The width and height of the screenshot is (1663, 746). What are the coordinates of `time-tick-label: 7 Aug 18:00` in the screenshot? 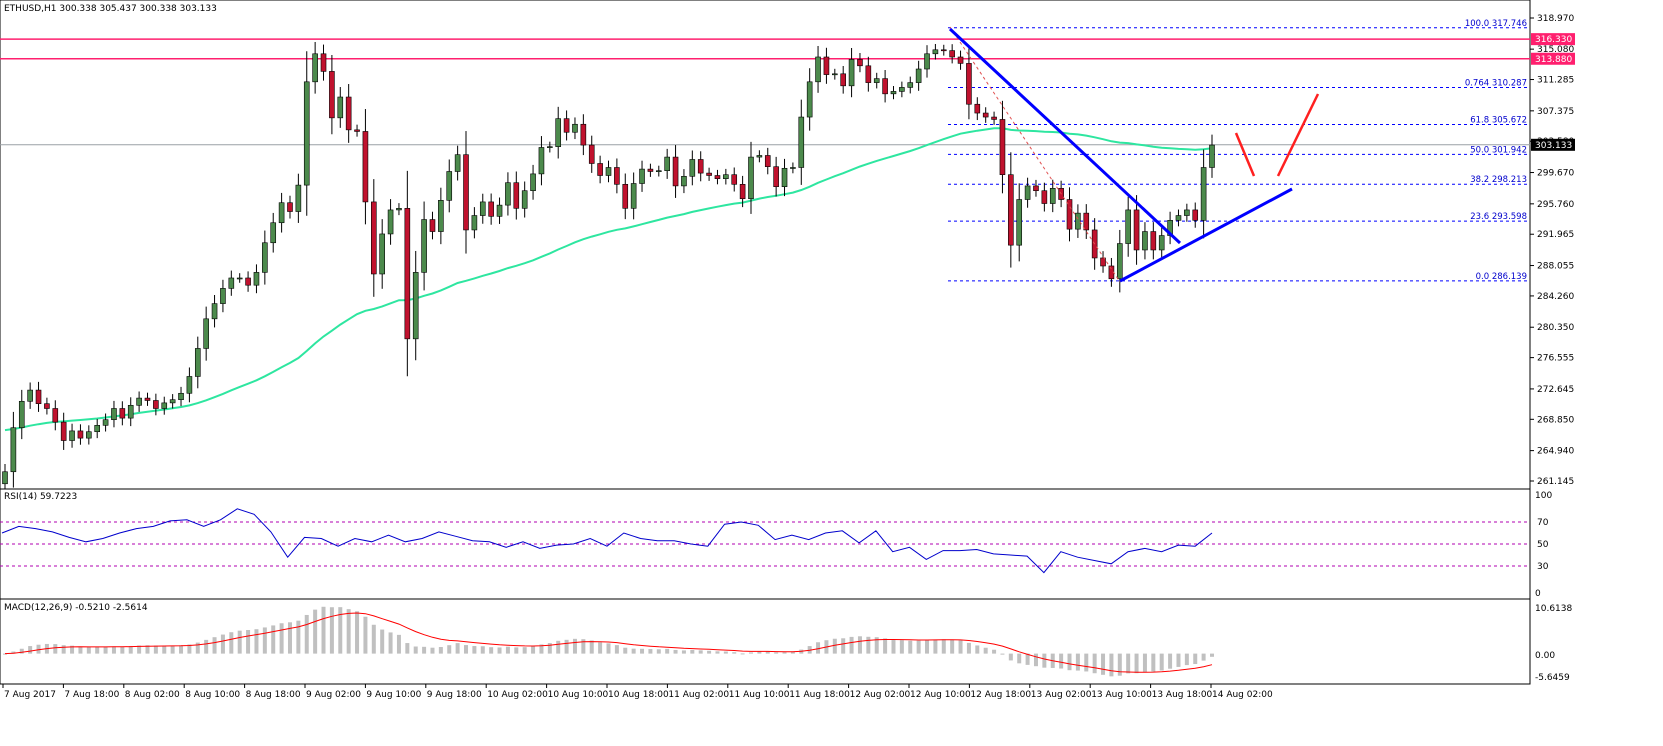 It's located at (91, 695).